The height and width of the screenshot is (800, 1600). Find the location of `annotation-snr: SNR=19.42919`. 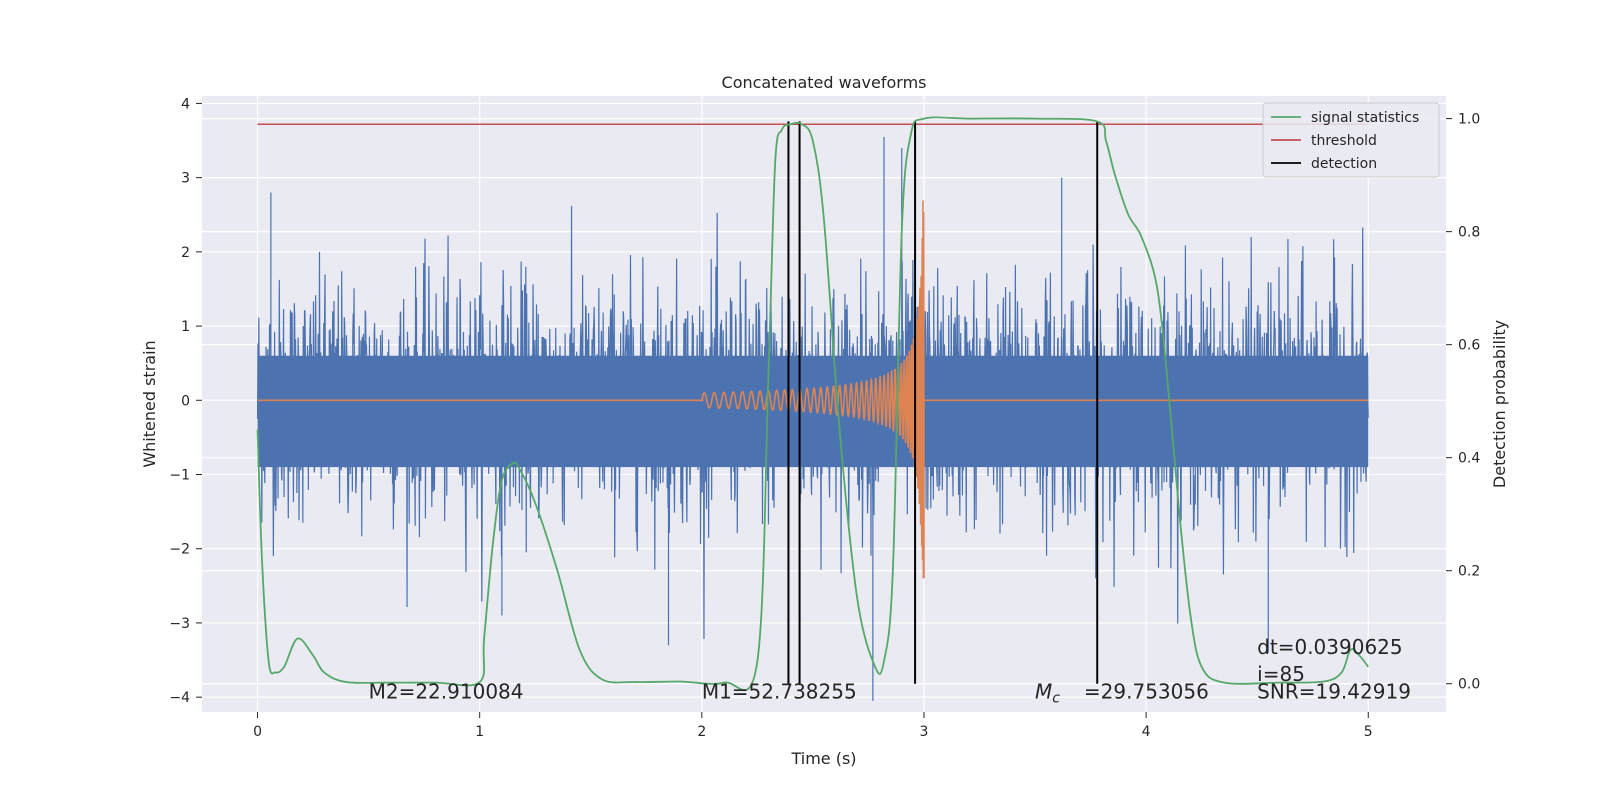

annotation-snr: SNR=19.42919 is located at coordinates (1334, 692).